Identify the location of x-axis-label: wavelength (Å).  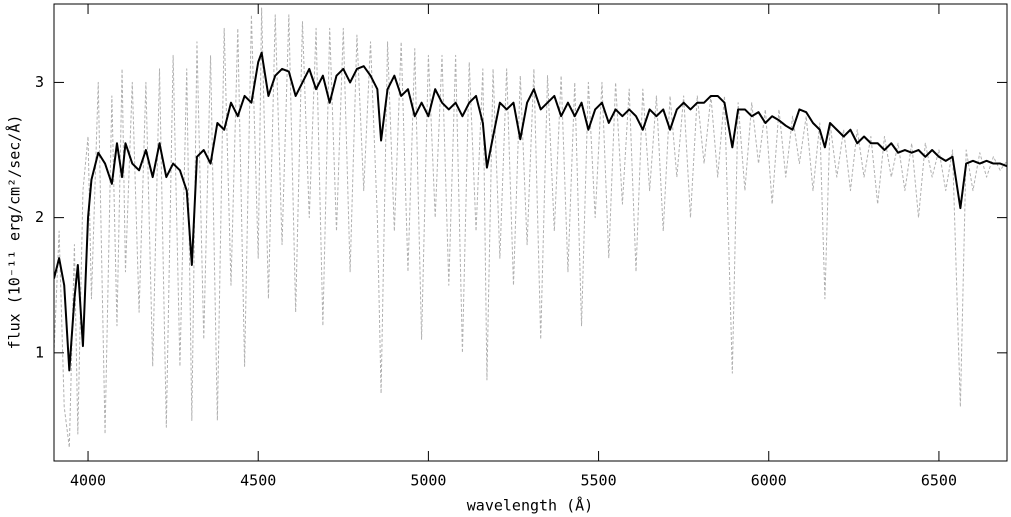
(530, 505).